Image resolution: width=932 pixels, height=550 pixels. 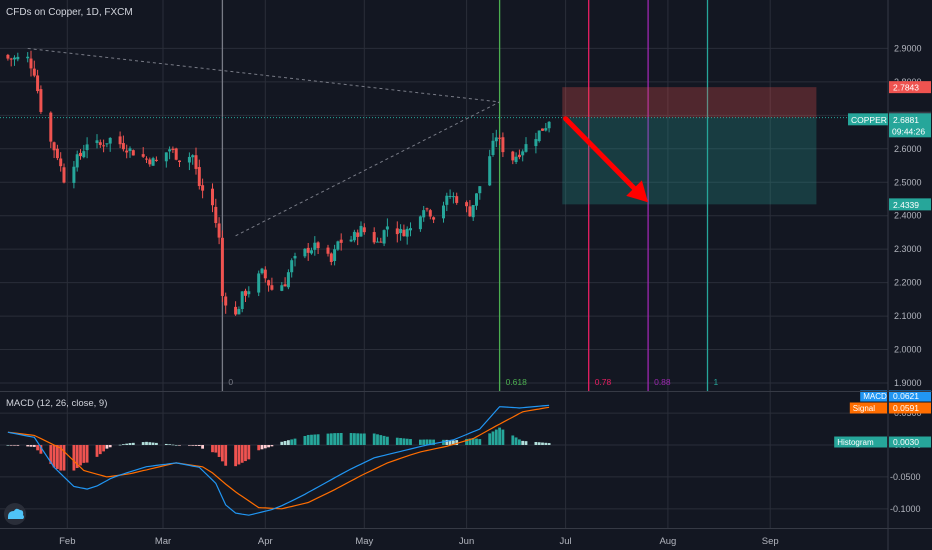 I want to click on trend-line, so click(x=263, y=75).